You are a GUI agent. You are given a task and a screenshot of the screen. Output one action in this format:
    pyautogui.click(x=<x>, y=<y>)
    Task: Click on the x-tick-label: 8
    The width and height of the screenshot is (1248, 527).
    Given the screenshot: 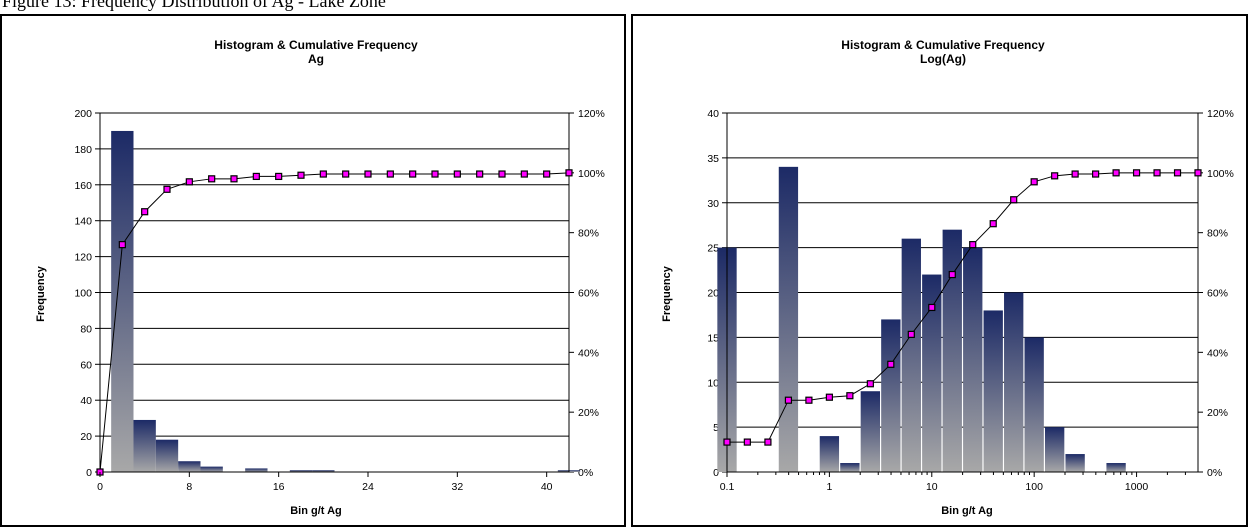 What is the action you would take?
    pyautogui.click(x=189, y=487)
    